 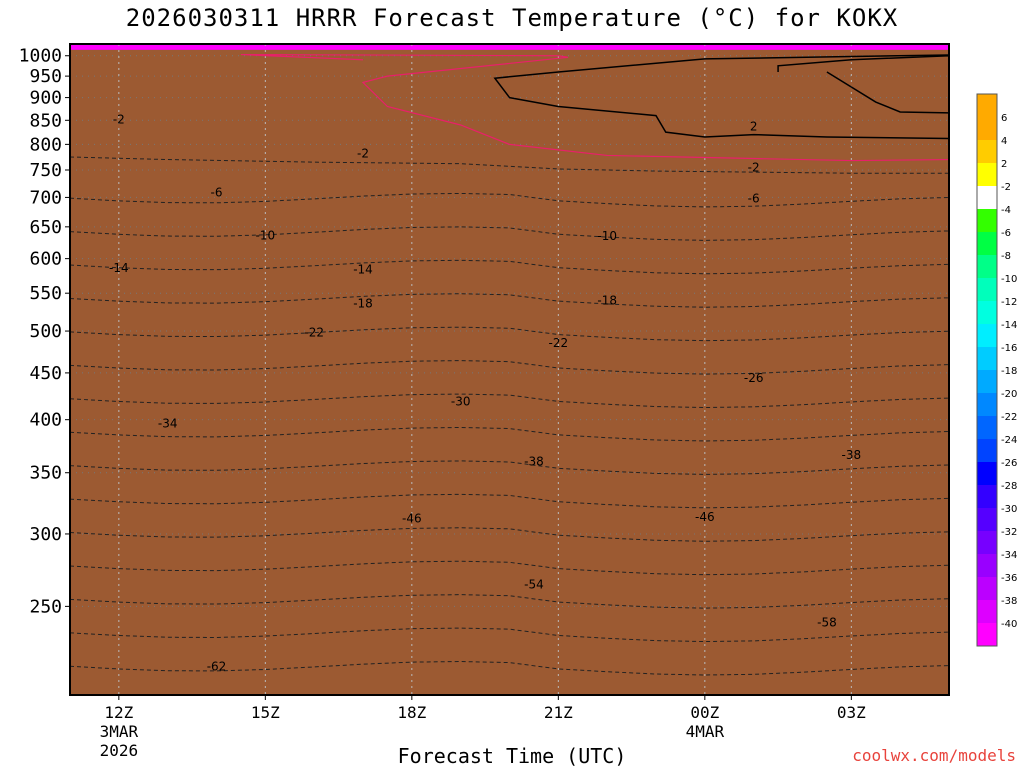 What do you see at coordinates (1006, 187) in the screenshot?
I see `colorbar-label: -2` at bounding box center [1006, 187].